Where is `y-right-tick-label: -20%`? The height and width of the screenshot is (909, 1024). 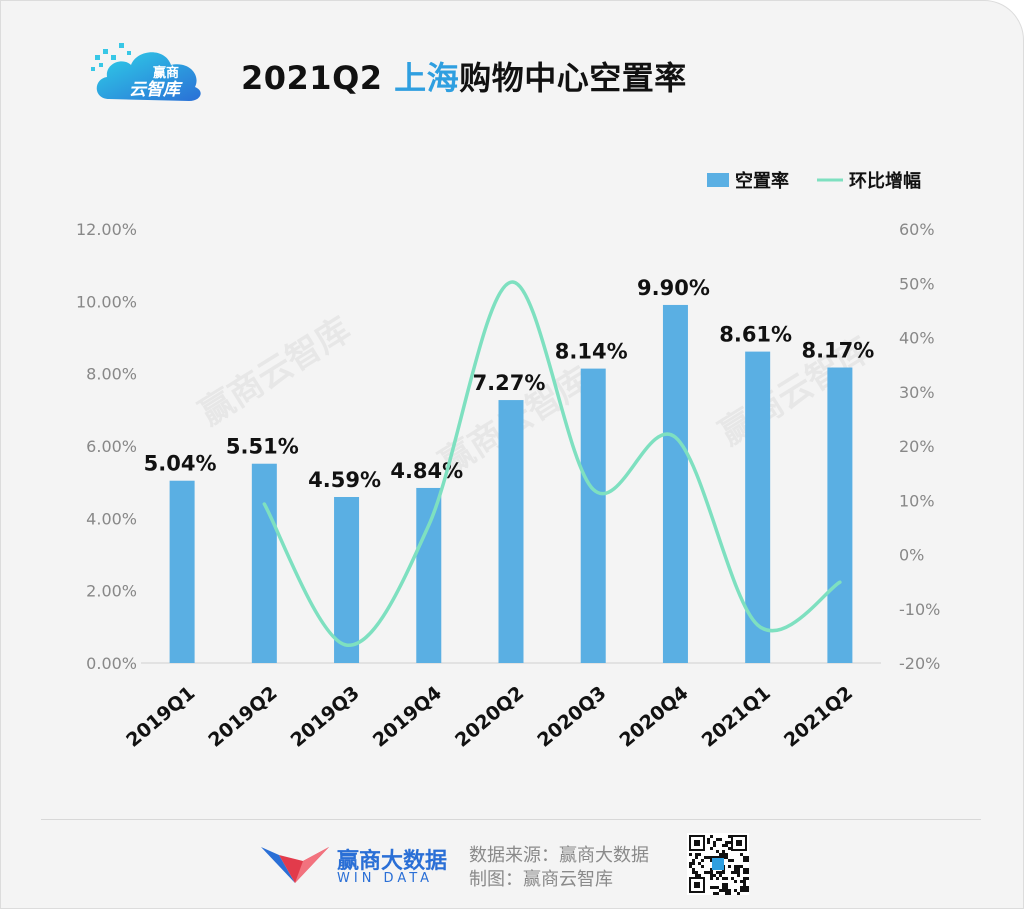 y-right-tick-label: -20% is located at coordinates (919, 663).